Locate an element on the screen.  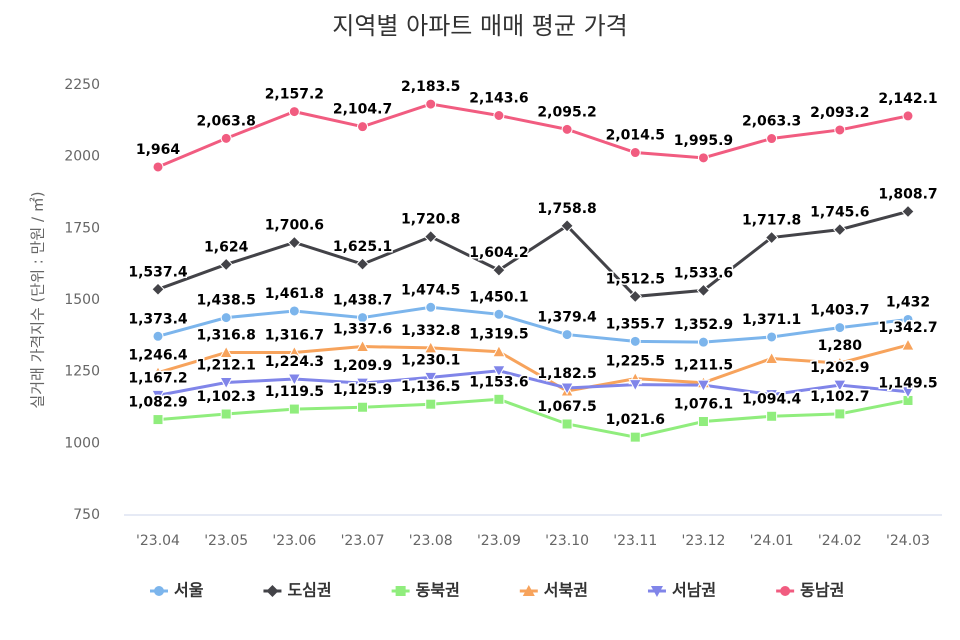
data-label: 1,076.1 is located at coordinates (703, 405).